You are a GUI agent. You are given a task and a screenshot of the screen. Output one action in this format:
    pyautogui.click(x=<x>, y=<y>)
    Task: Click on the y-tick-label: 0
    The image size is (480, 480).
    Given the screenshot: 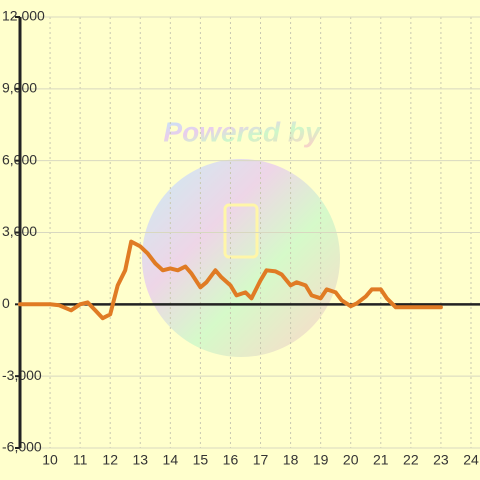 What is the action you would take?
    pyautogui.click(x=6, y=303)
    